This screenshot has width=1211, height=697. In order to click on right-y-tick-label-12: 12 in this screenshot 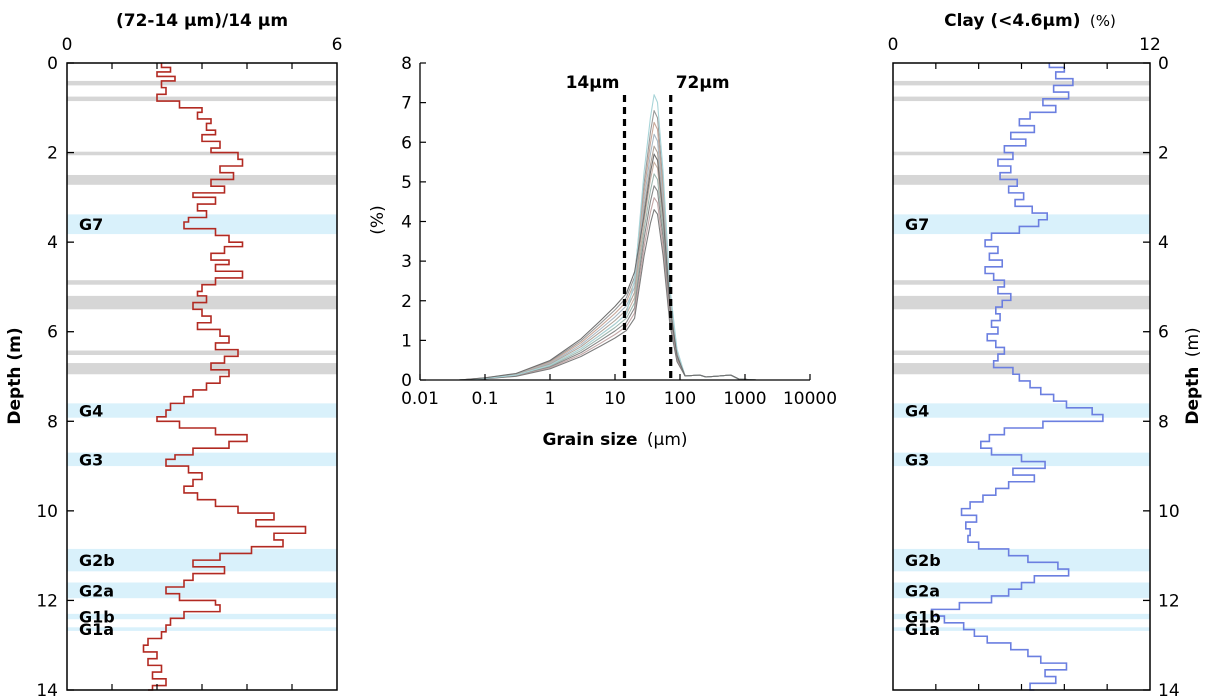, I will do `click(1169, 601)`.